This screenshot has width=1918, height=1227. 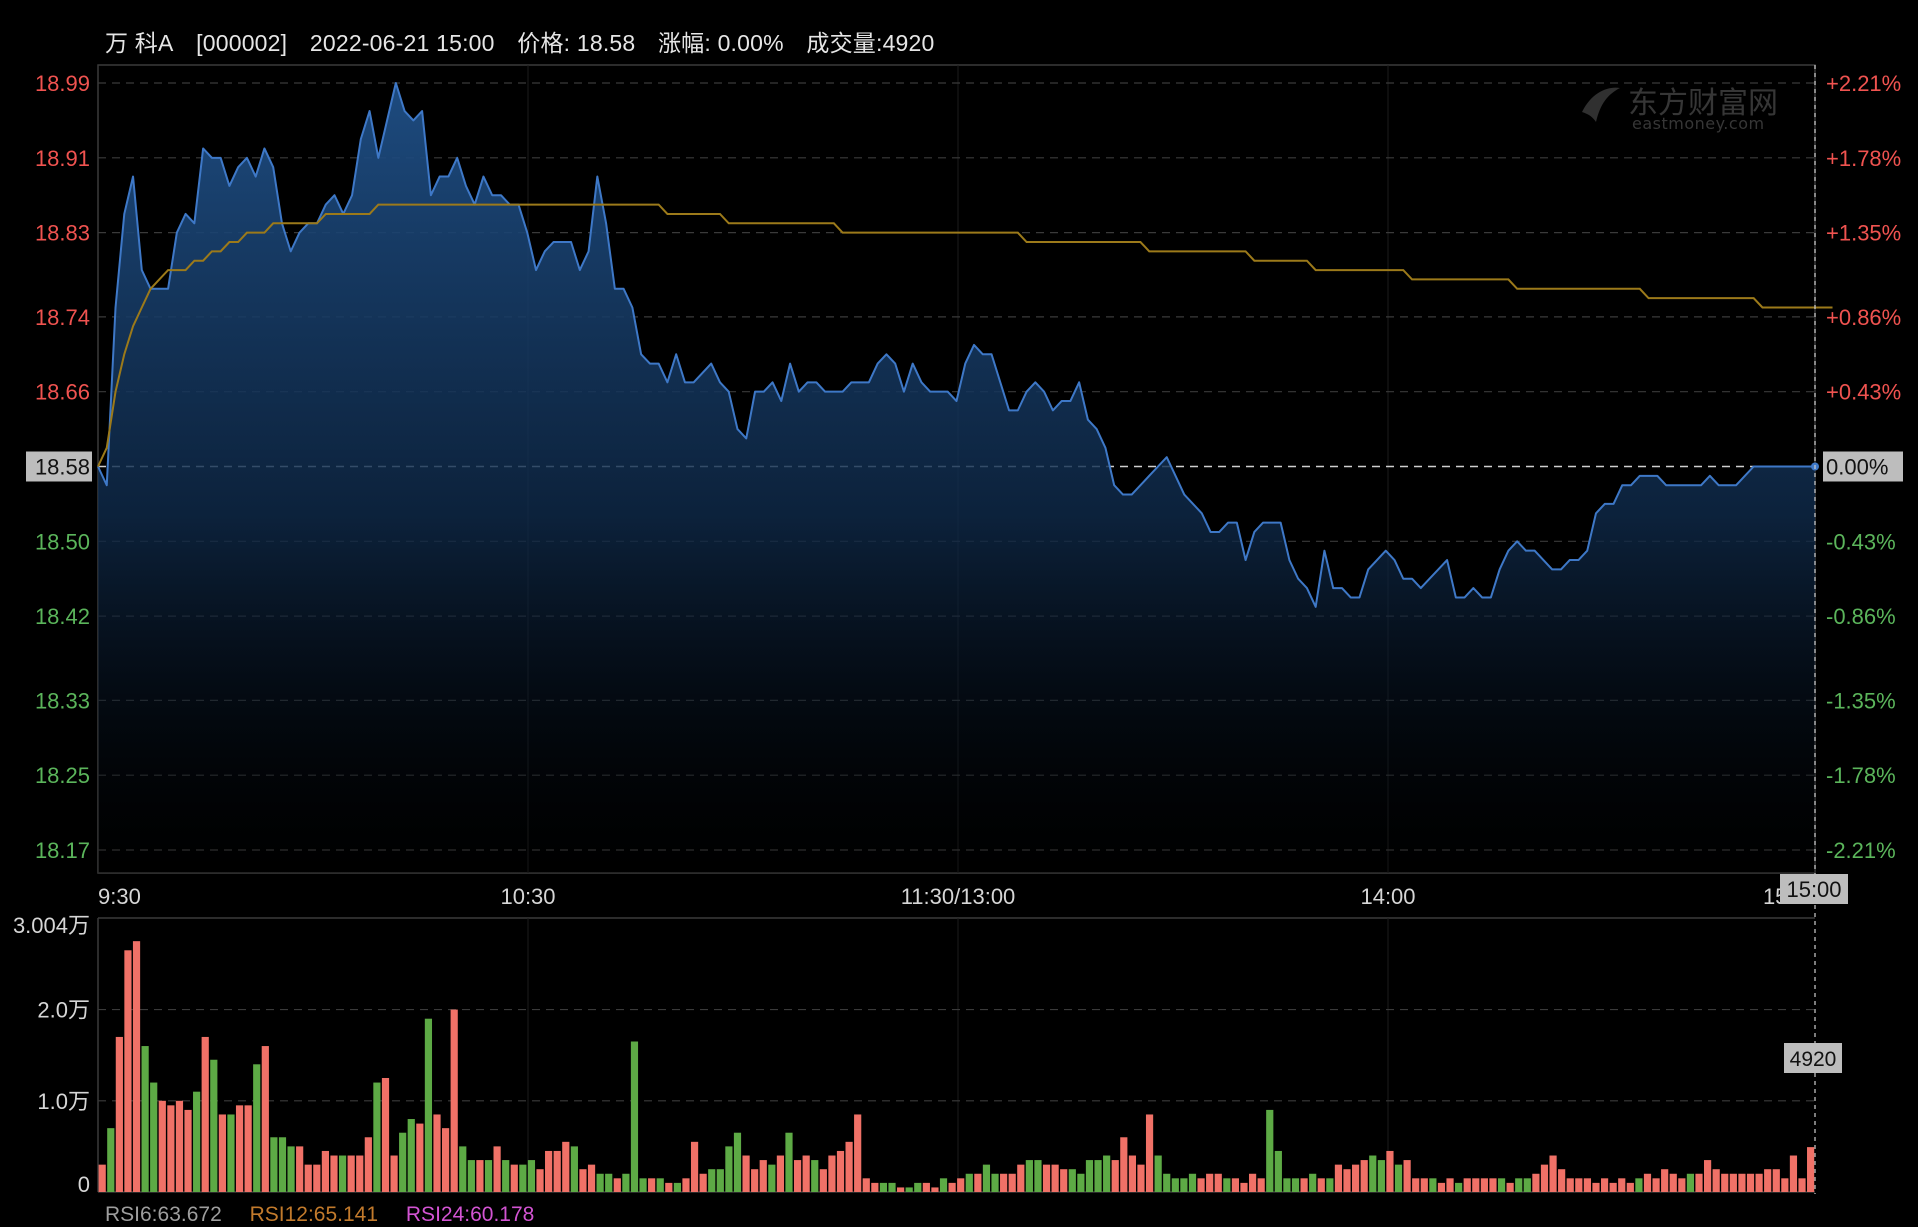 I want to click on pct-tick-label: +0.86%, so click(x=1863, y=317).